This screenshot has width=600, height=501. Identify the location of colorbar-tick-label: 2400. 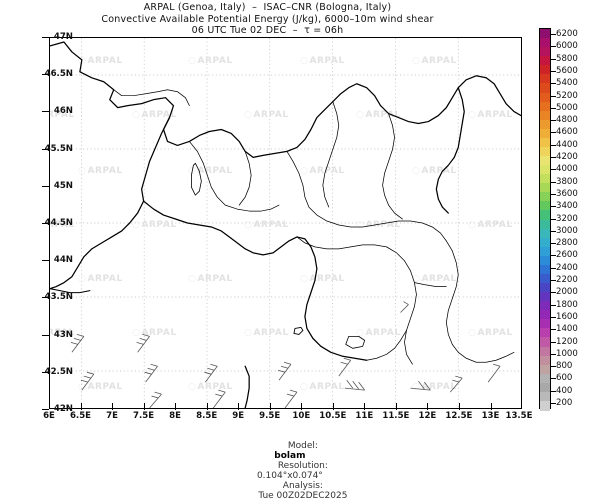
(567, 267).